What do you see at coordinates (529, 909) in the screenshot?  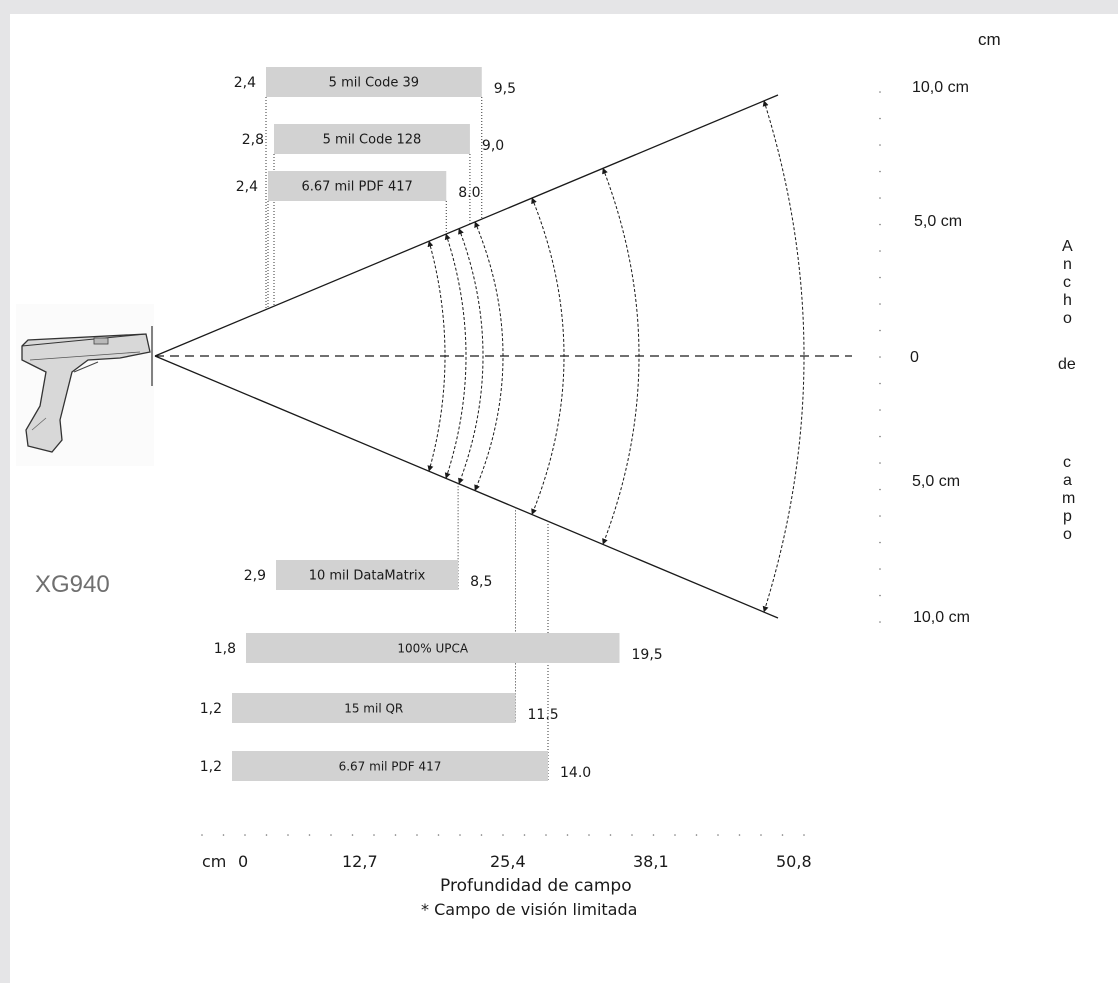 I see `footnote: * Campo de visión limitada` at bounding box center [529, 909].